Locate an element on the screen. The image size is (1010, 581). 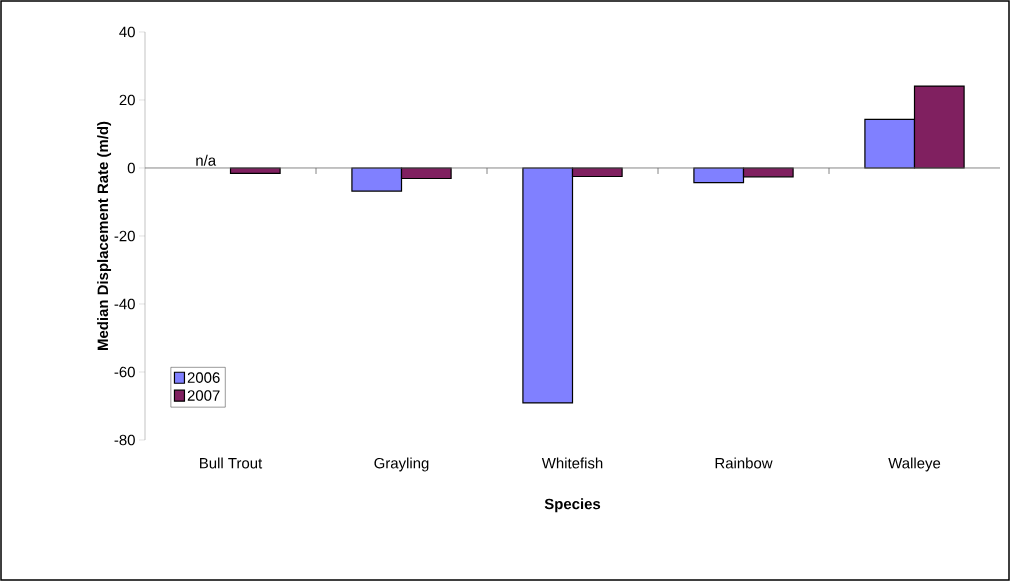
annotation: n/a is located at coordinates (206, 160).